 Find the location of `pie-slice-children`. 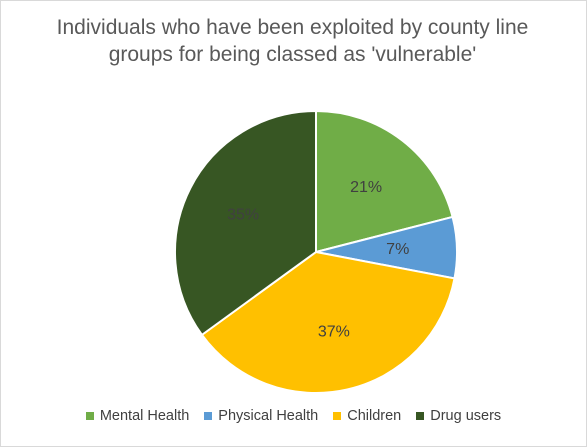

pie-slice-children is located at coordinates (328, 322).